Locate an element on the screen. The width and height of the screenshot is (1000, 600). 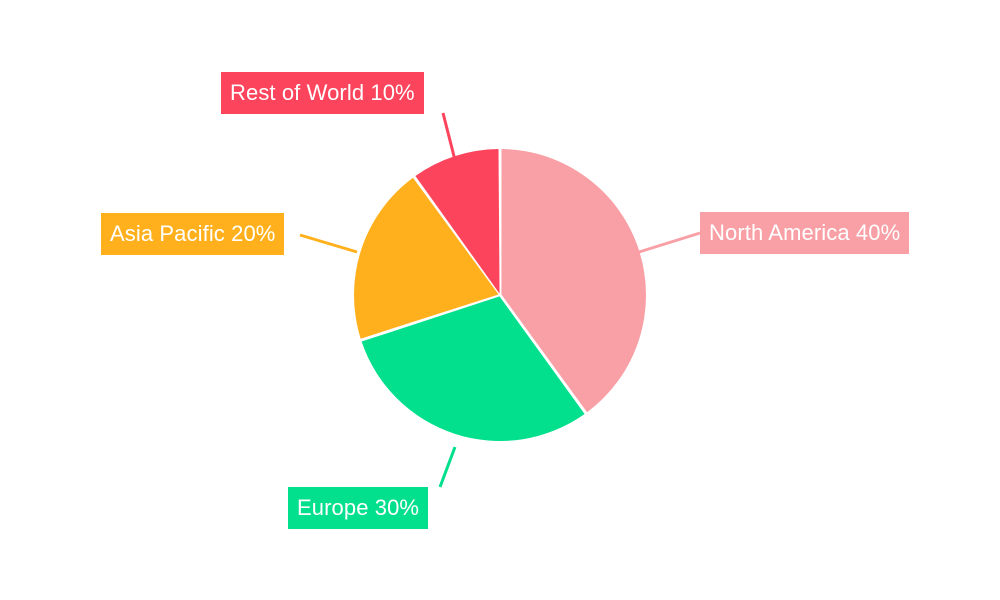
leader-line-europe is located at coordinates (447, 467).